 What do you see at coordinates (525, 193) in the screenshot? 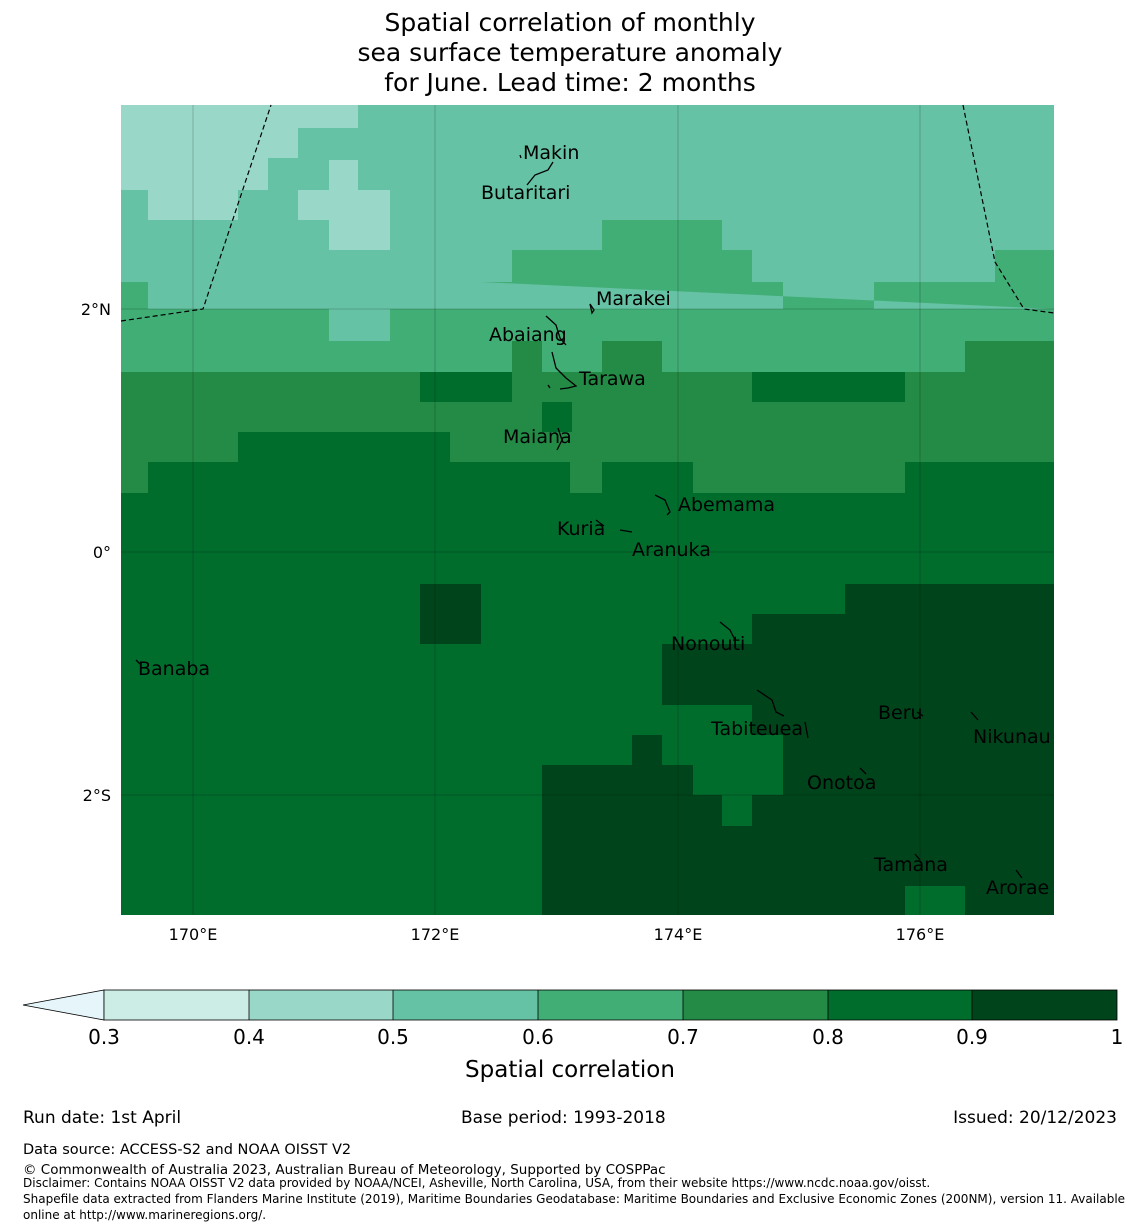
I see `island-label-butaritari: Butaritari` at bounding box center [525, 193].